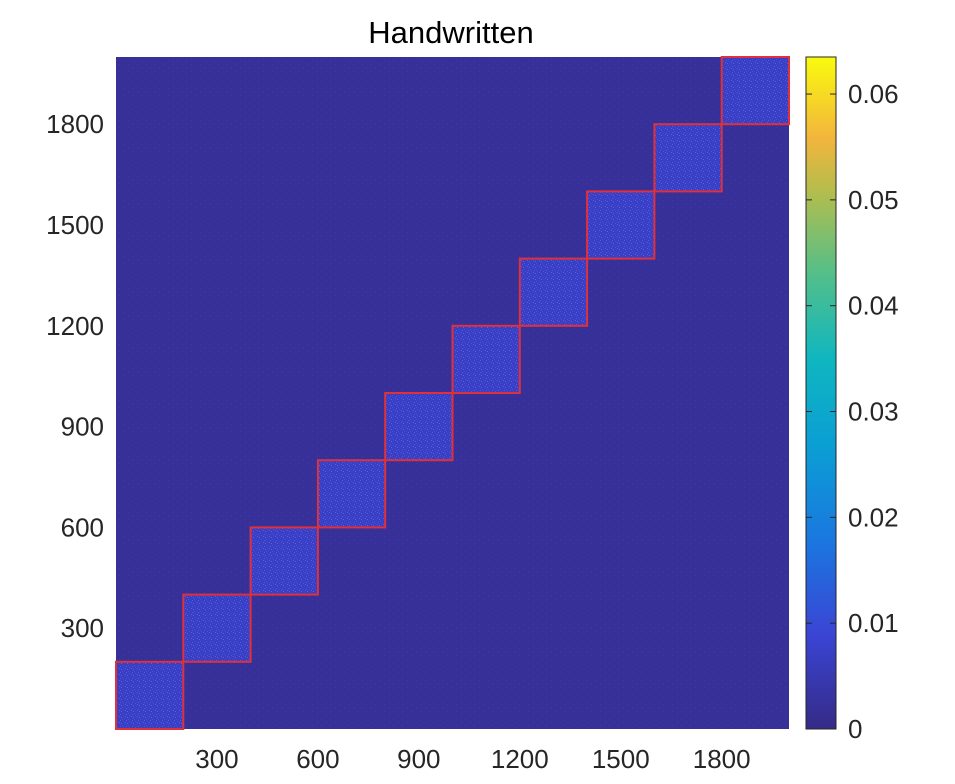  What do you see at coordinates (873, 623) in the screenshot?
I see `colorbar-tick-label: 0.01` at bounding box center [873, 623].